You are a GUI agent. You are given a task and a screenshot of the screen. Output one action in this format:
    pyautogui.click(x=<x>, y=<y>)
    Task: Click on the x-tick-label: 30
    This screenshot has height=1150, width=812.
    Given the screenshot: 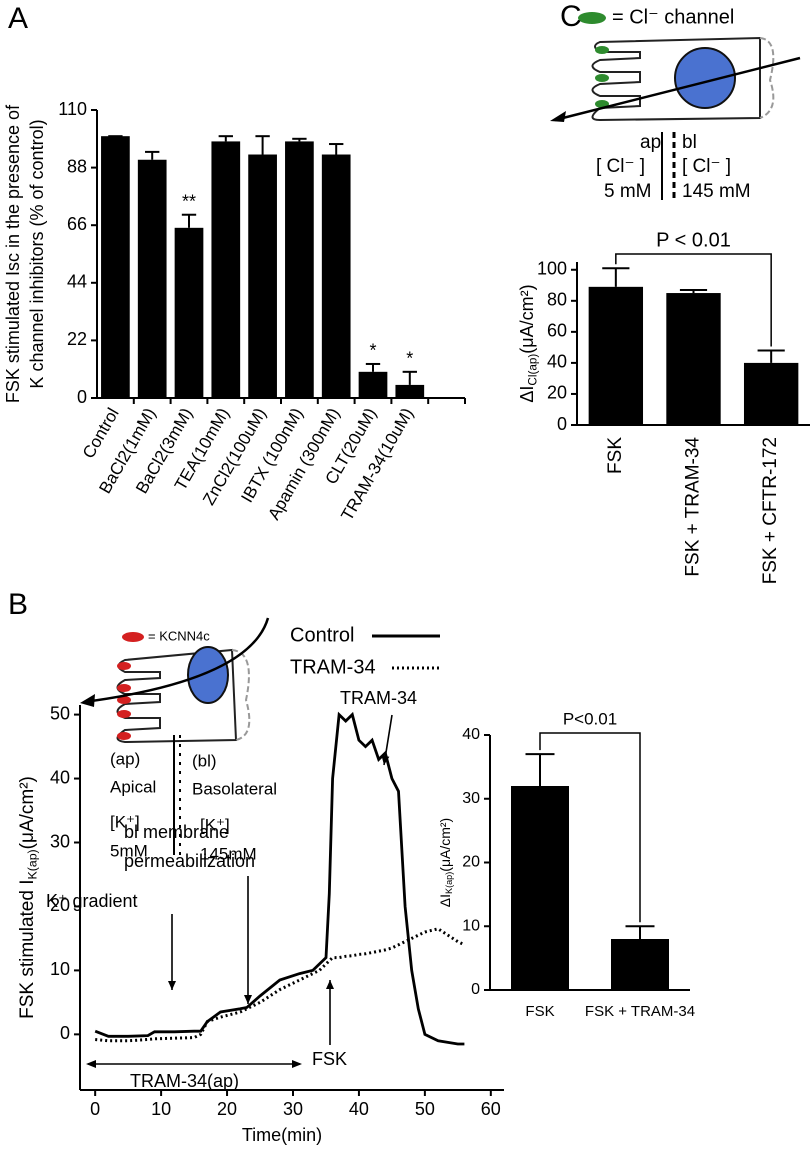 What is the action you would take?
    pyautogui.click(x=293, y=1109)
    